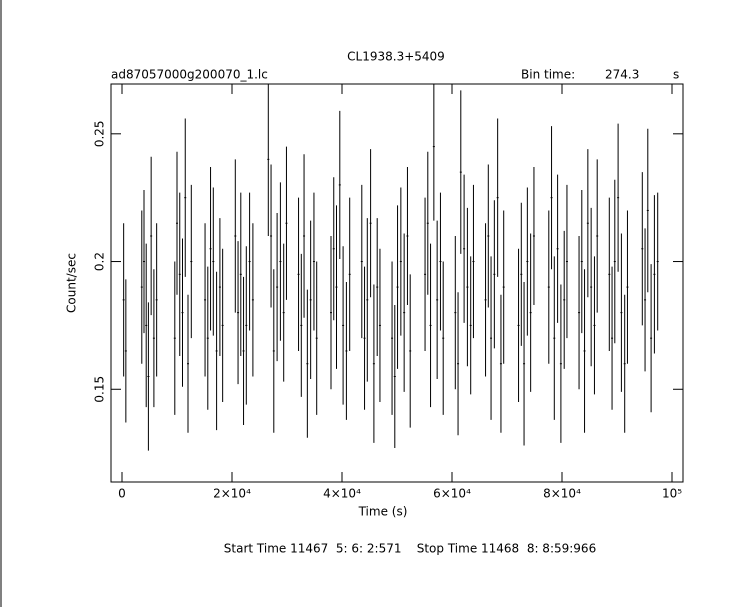  I want to click on chart-title: CL1938.3+5409, so click(396, 57).